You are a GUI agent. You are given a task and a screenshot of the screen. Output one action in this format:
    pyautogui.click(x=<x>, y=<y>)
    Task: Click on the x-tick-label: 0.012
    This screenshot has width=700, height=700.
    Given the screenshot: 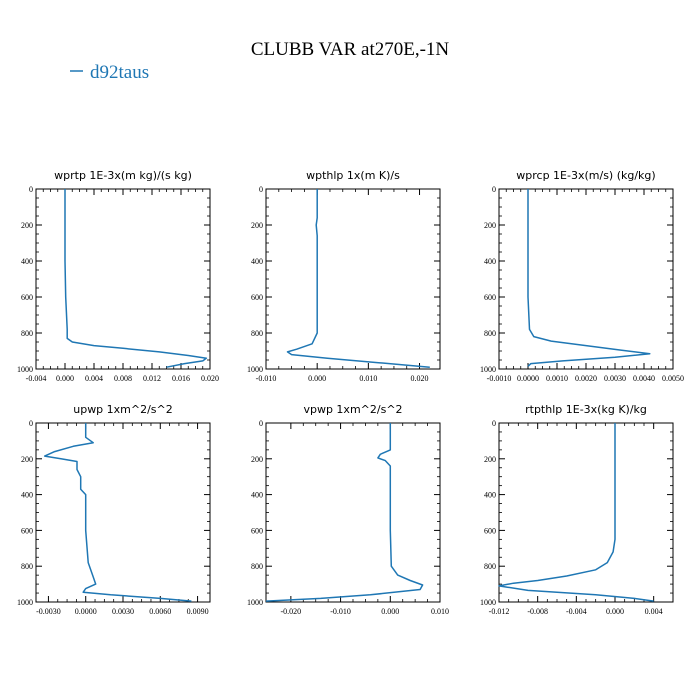 What is the action you would take?
    pyautogui.click(x=152, y=378)
    